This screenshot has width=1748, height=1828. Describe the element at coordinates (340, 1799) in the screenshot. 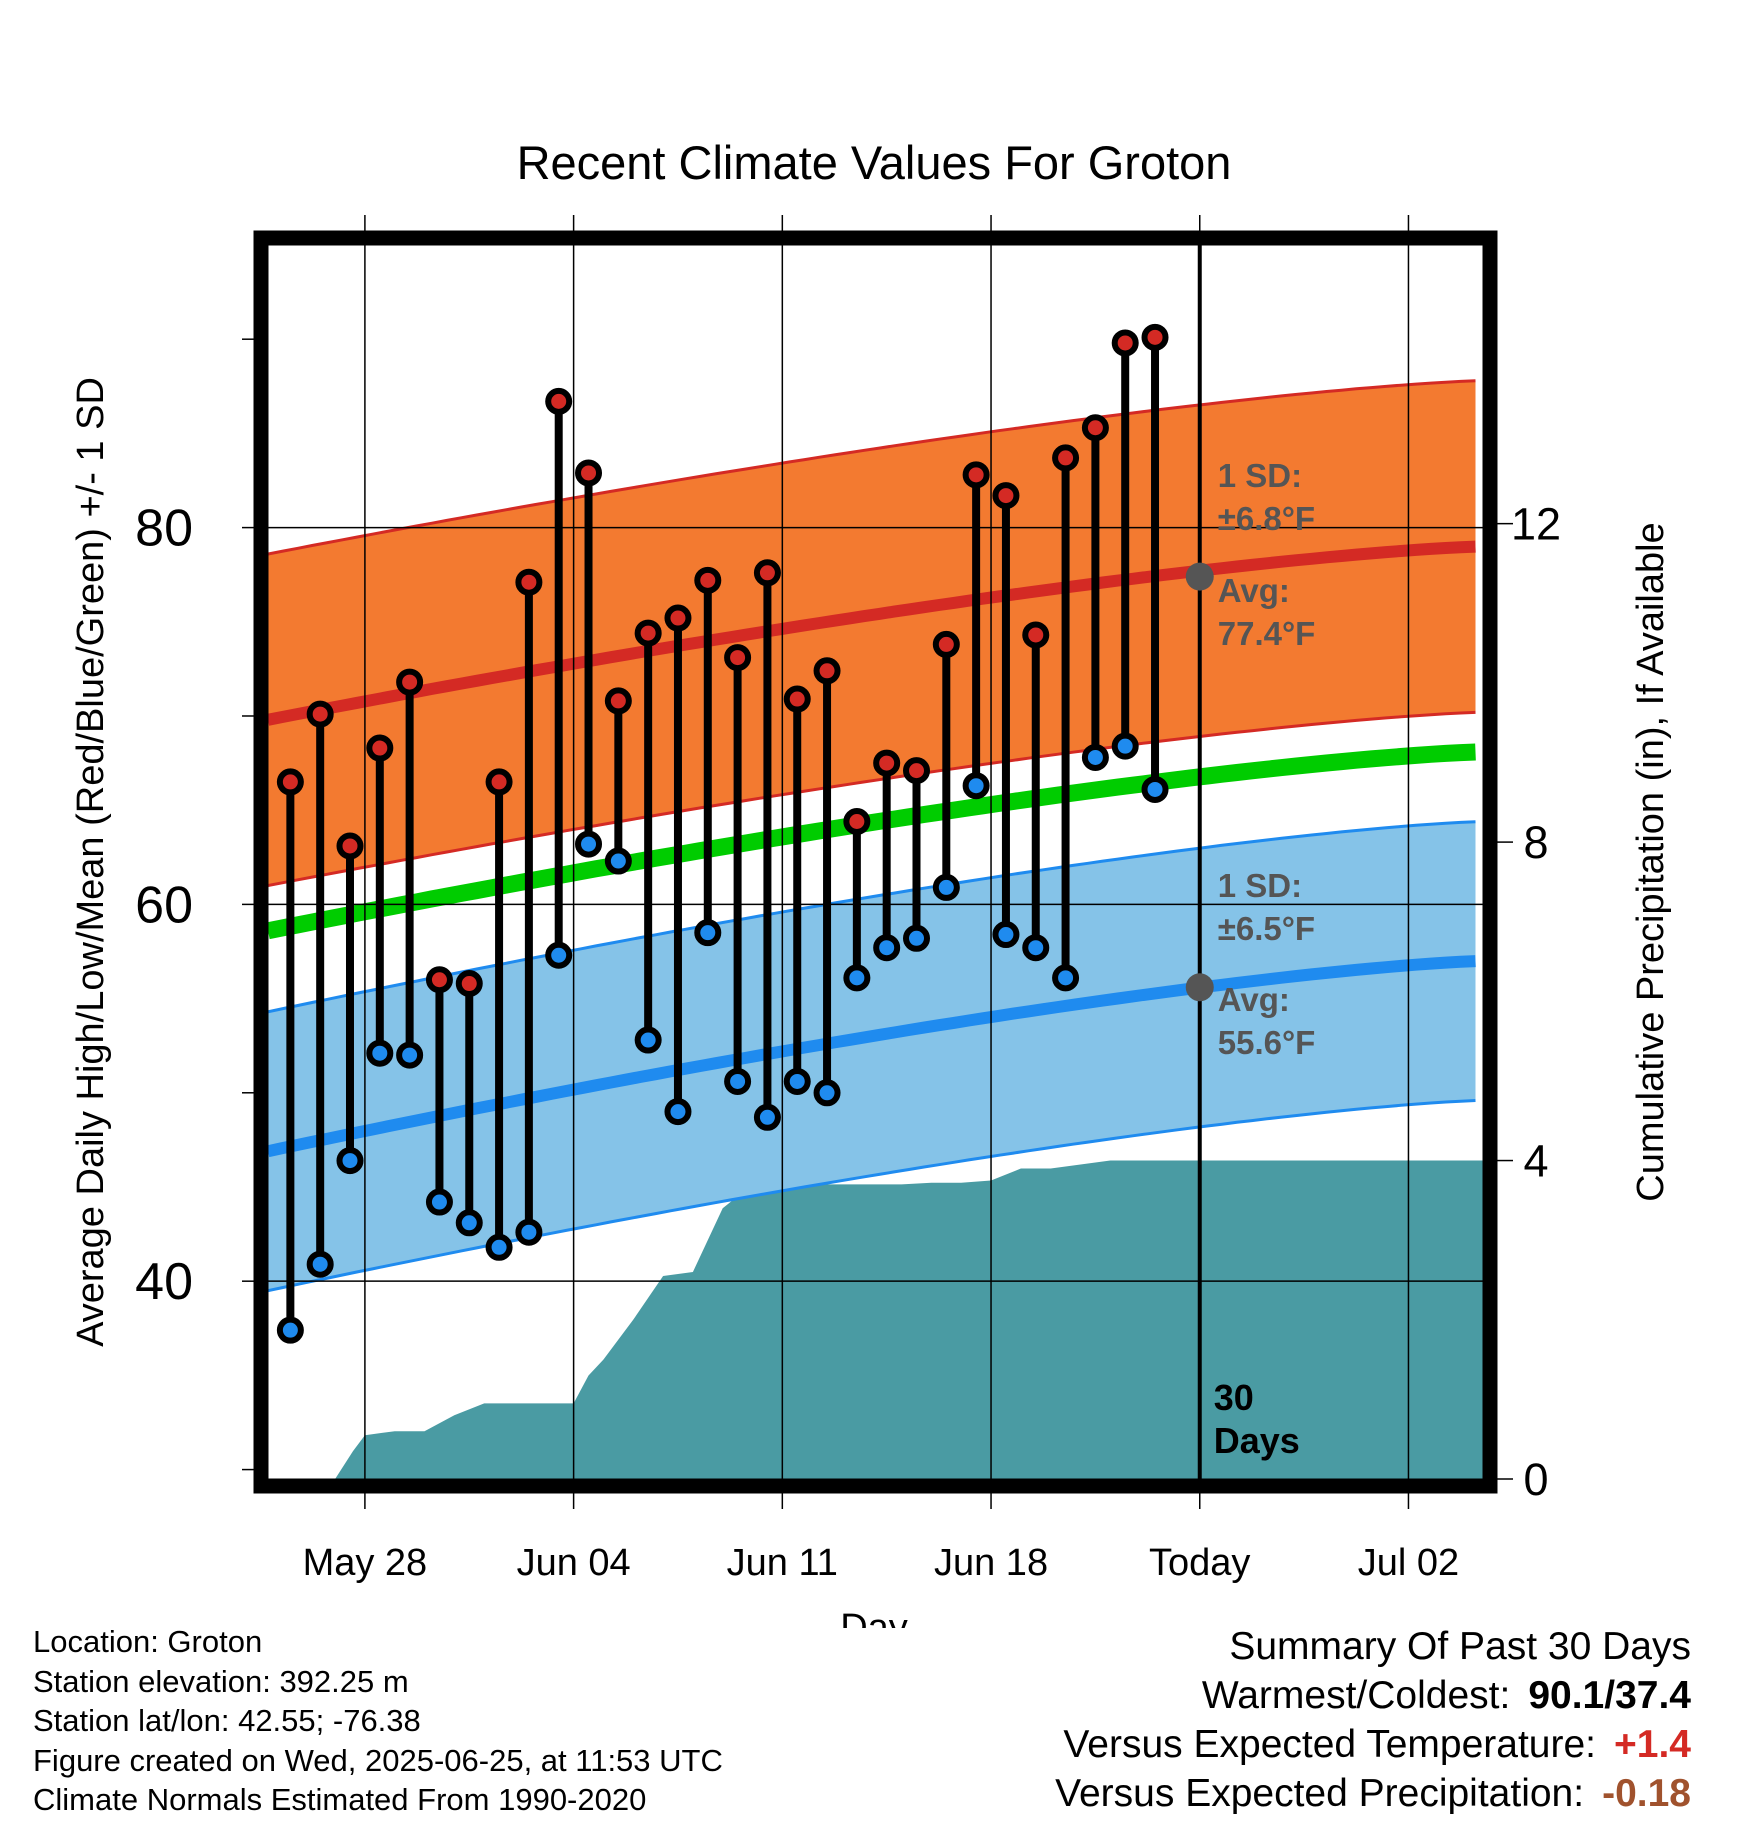

I see `normals-text: Climate Normals Estimated From 1990-2020` at that location.